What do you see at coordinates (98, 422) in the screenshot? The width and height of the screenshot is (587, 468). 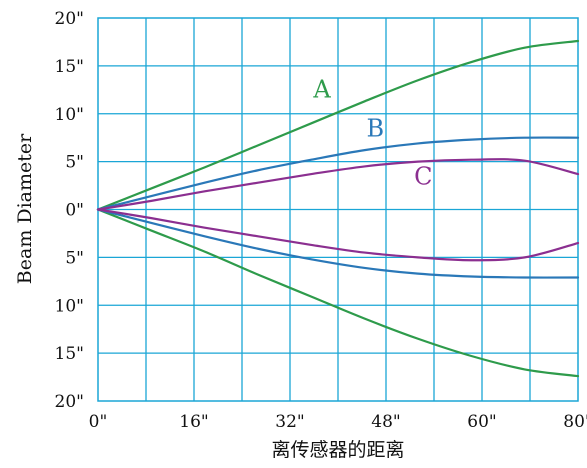 I see `x-tick-label: 0"` at bounding box center [98, 422].